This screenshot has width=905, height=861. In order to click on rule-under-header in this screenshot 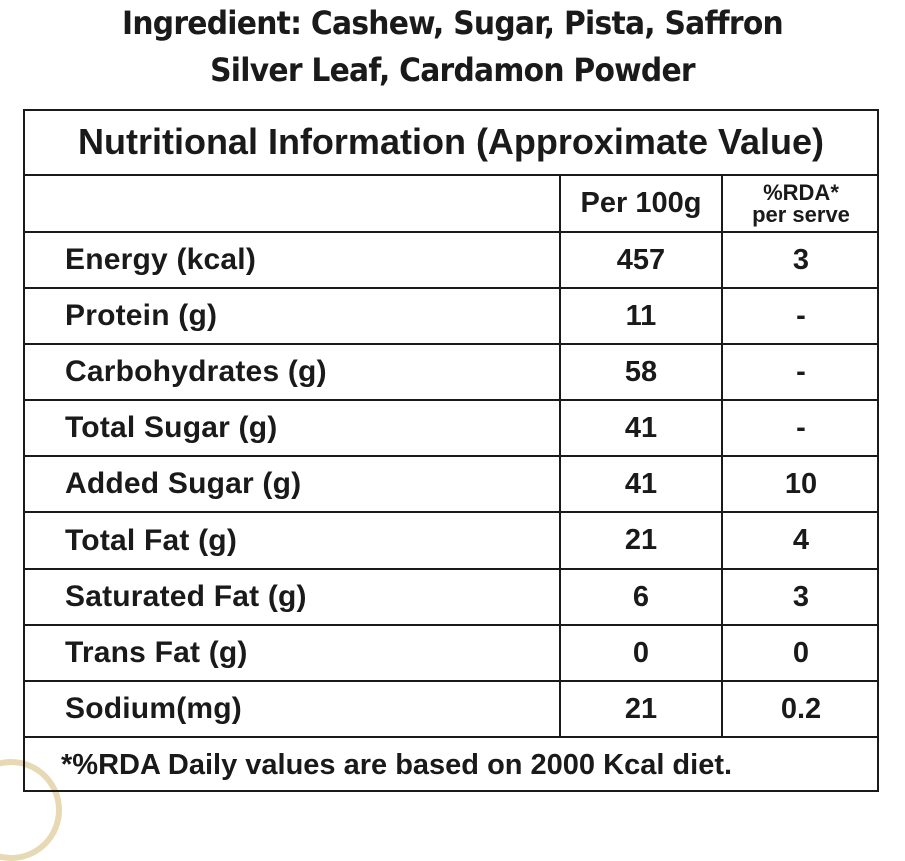, I will do `click(451, 232)`.